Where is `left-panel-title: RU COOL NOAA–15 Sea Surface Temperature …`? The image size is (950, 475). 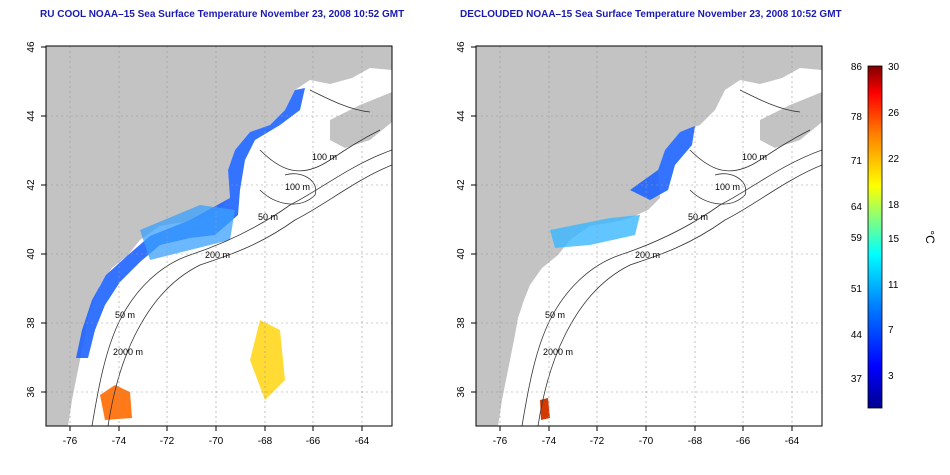
left-panel-title: RU COOL NOAA–15 Sea Surface Temperature … is located at coordinates (222, 14).